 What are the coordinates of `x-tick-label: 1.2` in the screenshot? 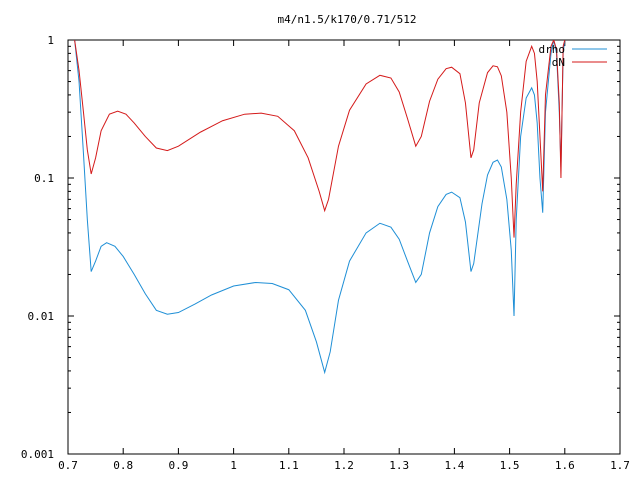 It's located at (344, 465).